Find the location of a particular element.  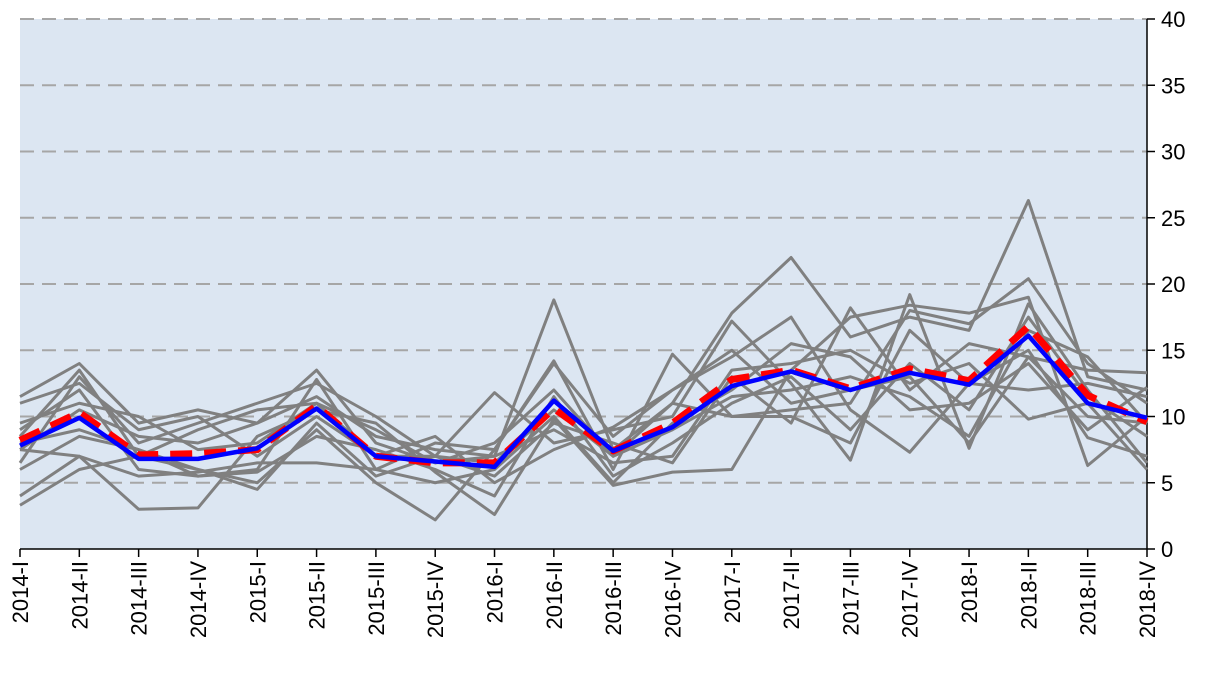

x-tick-label: 2015-I is located at coordinates (257, 592).